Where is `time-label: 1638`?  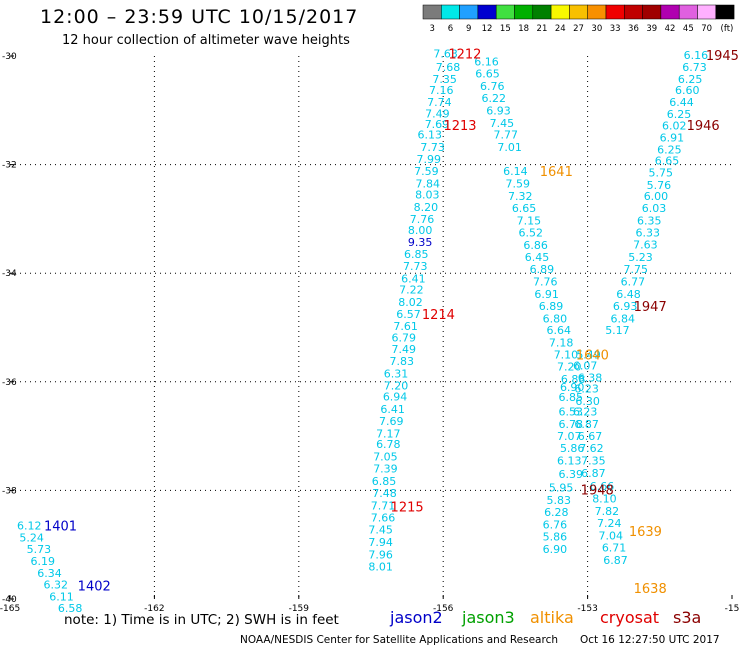
time-label: 1638 is located at coordinates (650, 589).